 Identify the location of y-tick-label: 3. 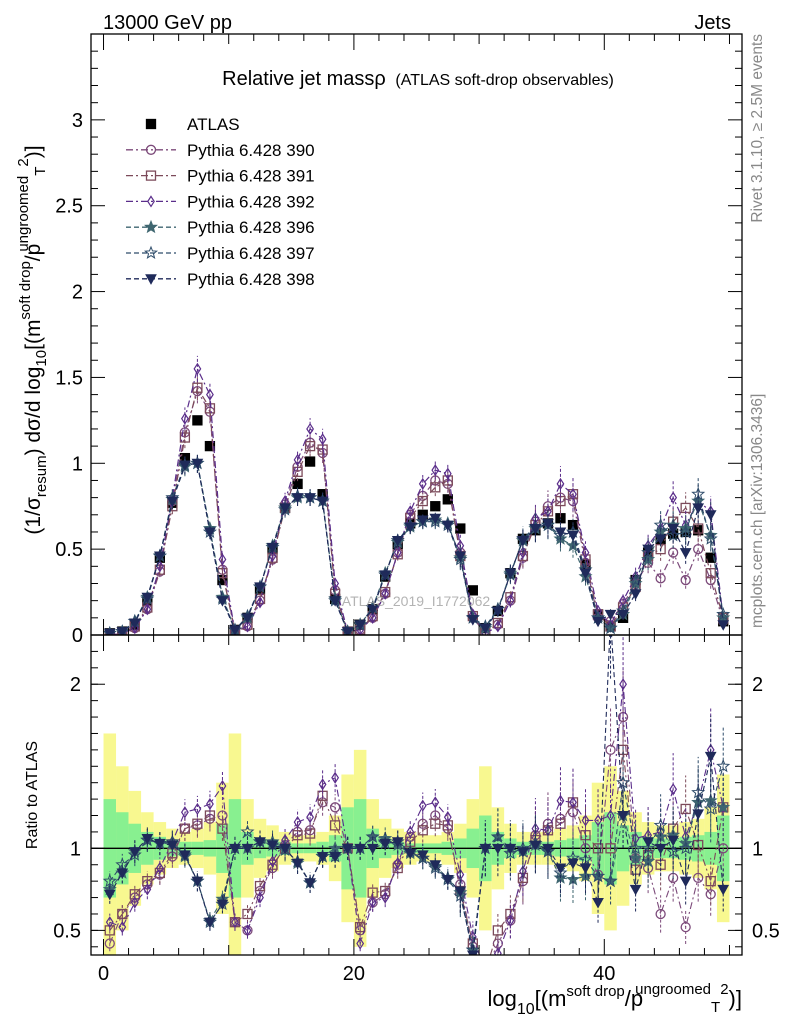
(77, 121).